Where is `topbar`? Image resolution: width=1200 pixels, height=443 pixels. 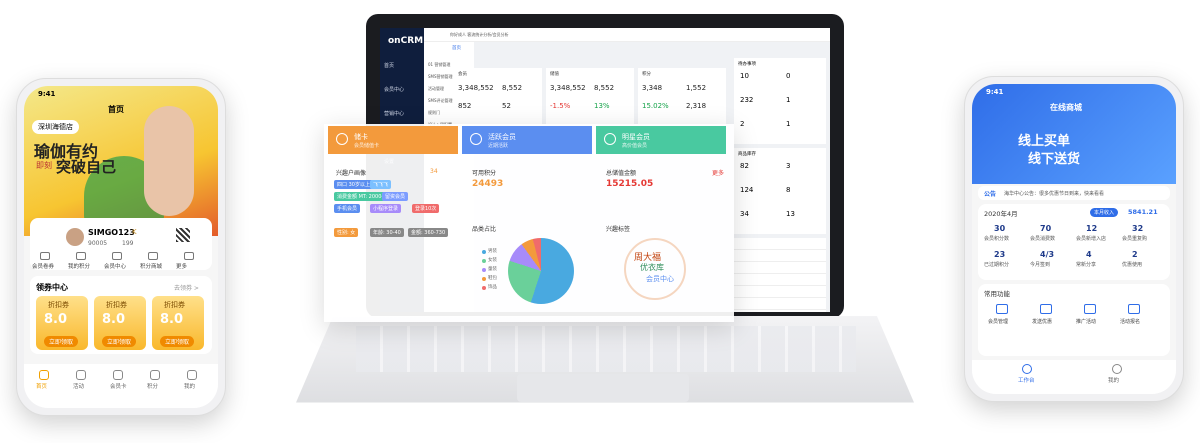
topbar is located at coordinates (627, 35).